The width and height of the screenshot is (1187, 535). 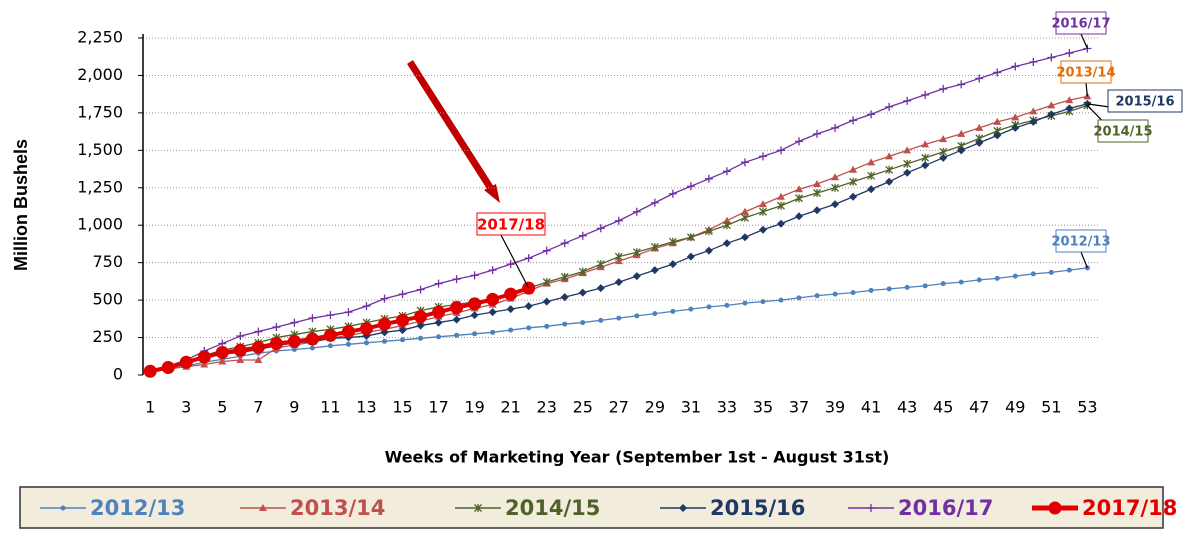 I want to click on x-tick-label: 1, so click(x=150, y=407).